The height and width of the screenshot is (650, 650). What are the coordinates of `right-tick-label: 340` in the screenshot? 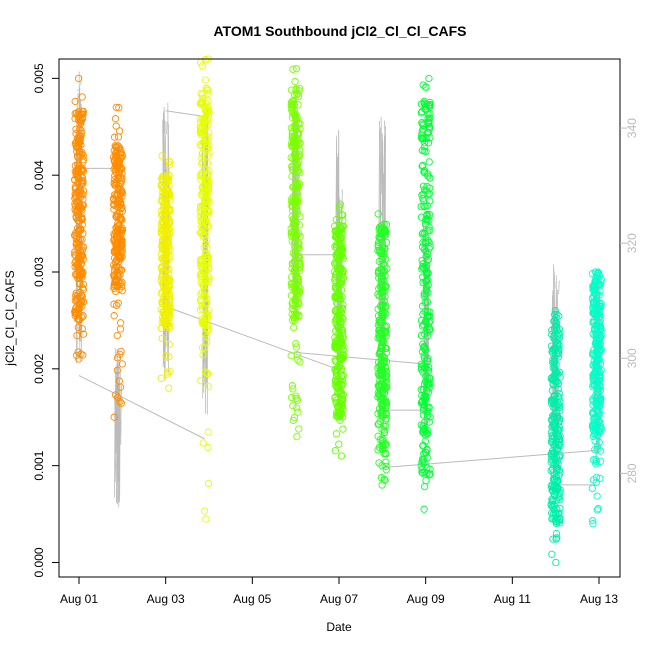 It's located at (632, 128).